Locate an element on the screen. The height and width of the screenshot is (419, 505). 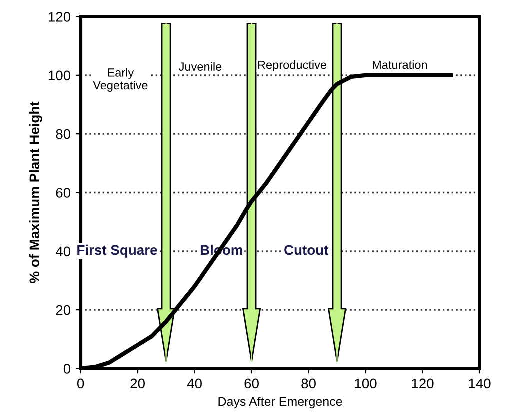
annotation: Early Vegetative is located at coordinates (120, 80).